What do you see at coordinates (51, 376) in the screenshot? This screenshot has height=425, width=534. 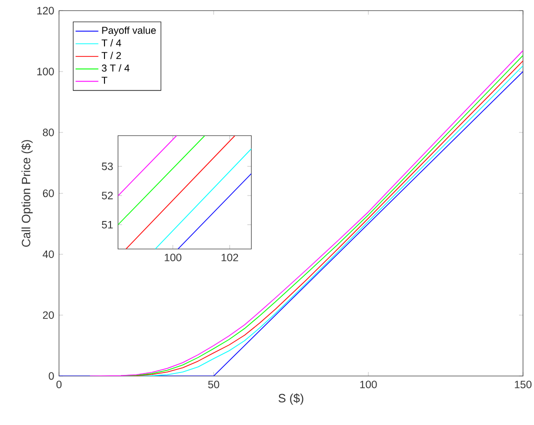 I see `y-tick-label: 0` at bounding box center [51, 376].